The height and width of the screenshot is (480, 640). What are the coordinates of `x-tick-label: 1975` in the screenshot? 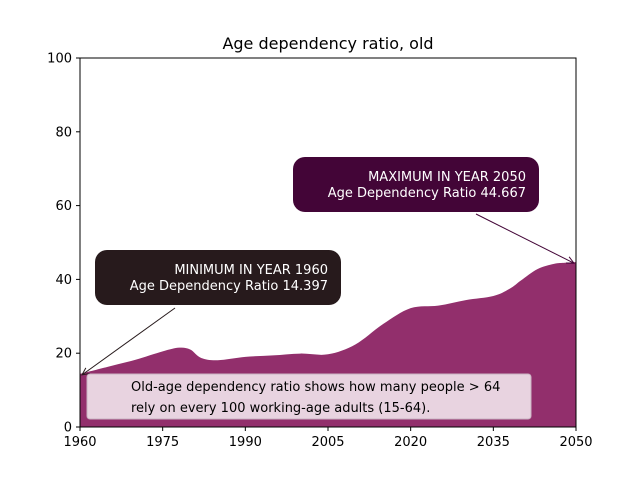 It's located at (162, 442).